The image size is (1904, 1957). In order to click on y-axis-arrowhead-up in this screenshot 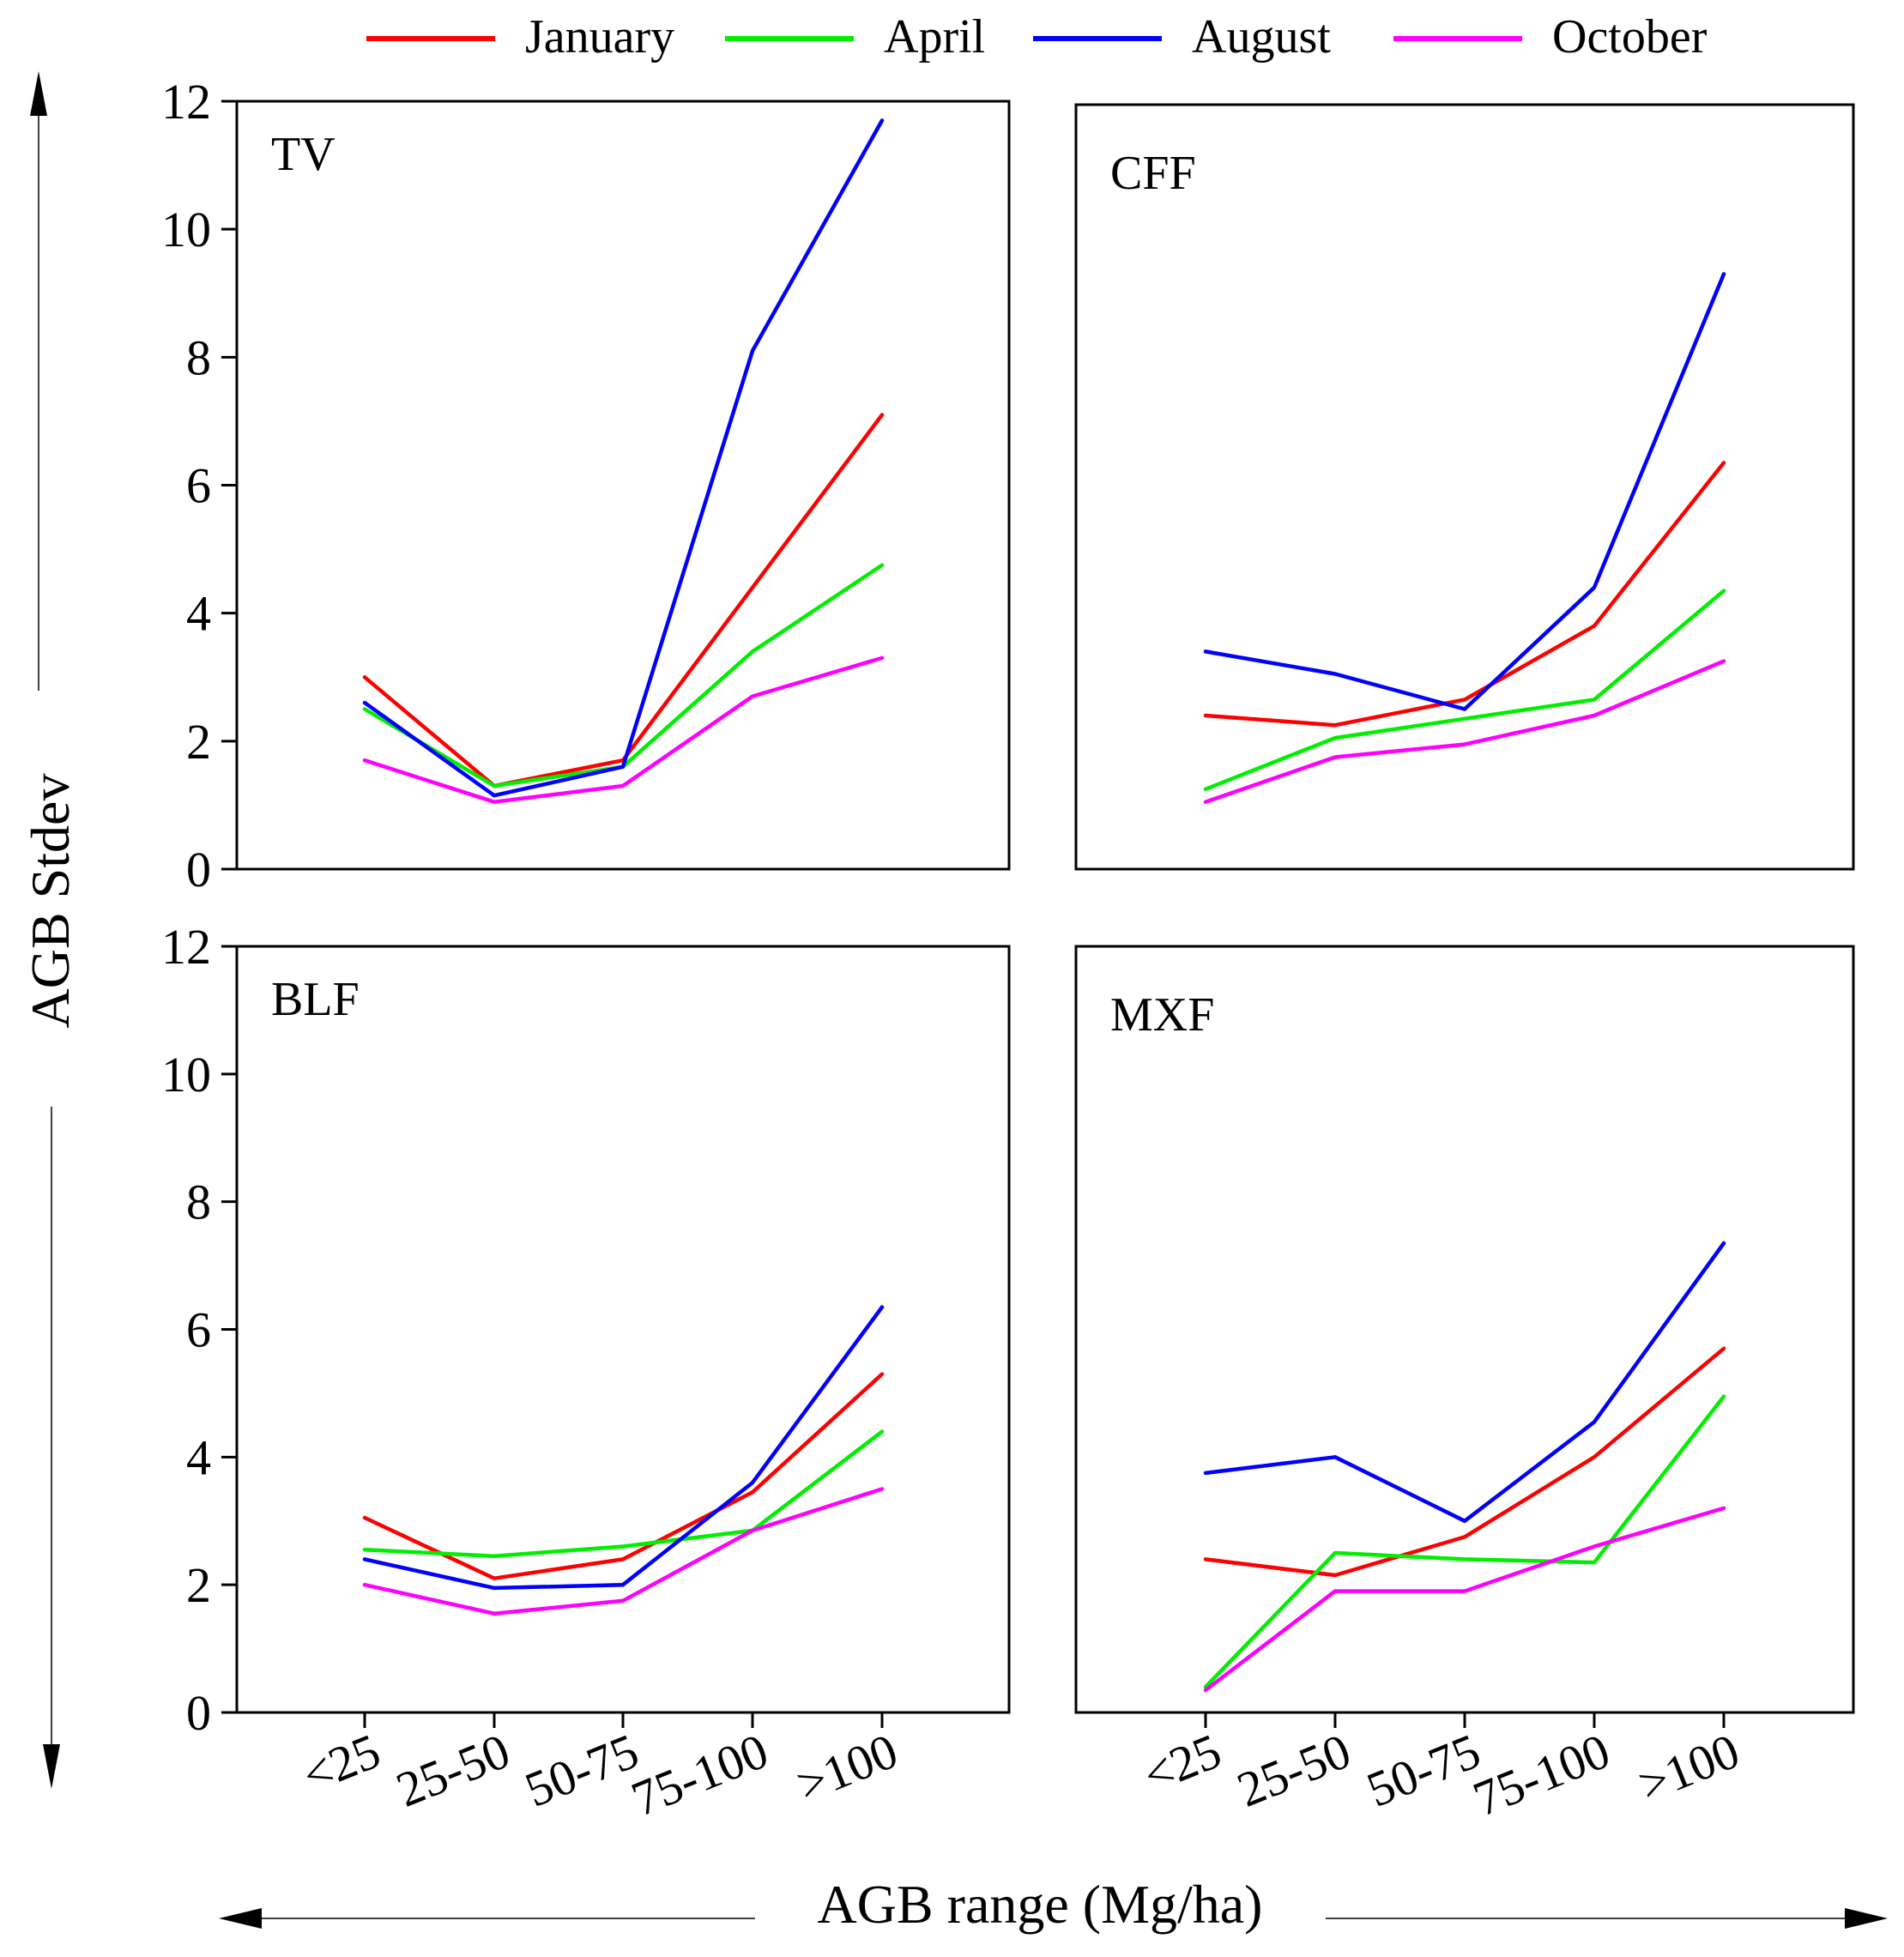, I will do `click(39, 93)`.